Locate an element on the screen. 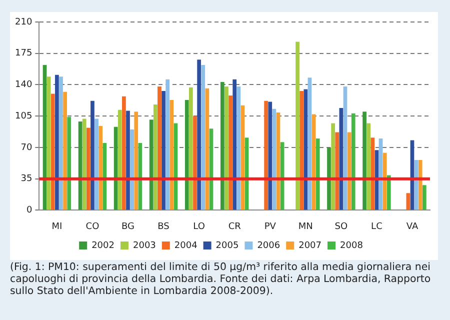 The width and height of the screenshot is (450, 320). y-tick-label: 140 is located at coordinates (23, 85).